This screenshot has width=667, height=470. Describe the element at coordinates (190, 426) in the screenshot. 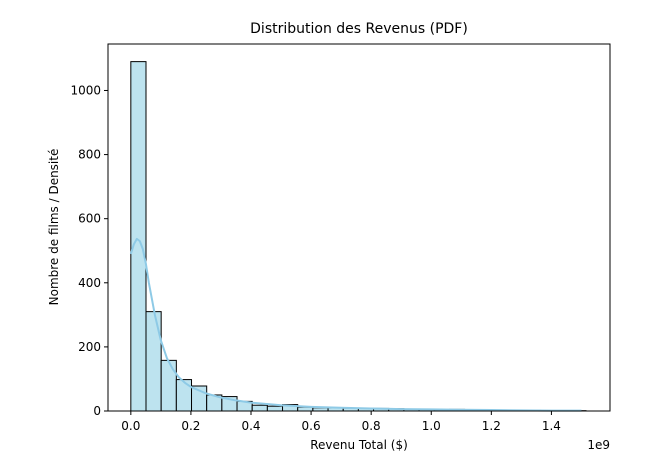

I see `x-tick-label: 0.2` at that location.